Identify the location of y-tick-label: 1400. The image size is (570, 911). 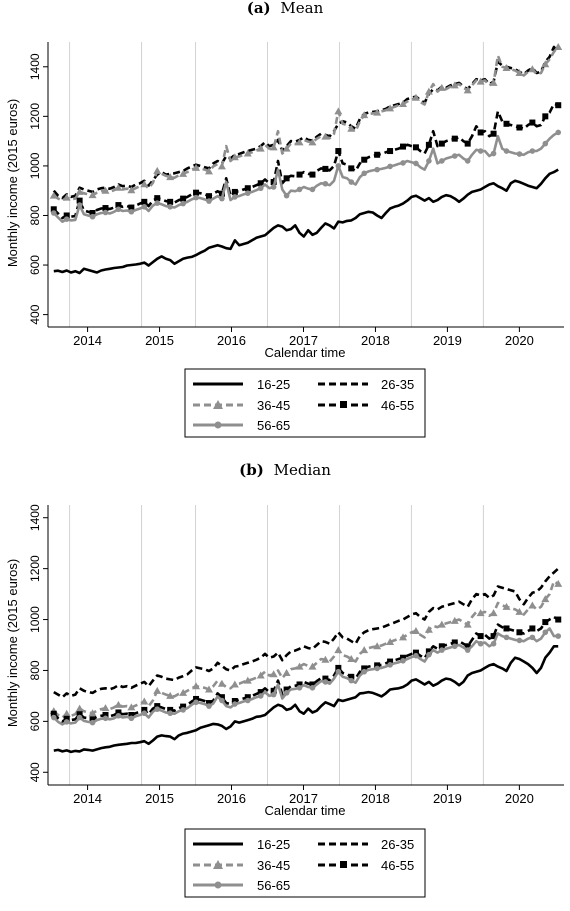
(35, 517).